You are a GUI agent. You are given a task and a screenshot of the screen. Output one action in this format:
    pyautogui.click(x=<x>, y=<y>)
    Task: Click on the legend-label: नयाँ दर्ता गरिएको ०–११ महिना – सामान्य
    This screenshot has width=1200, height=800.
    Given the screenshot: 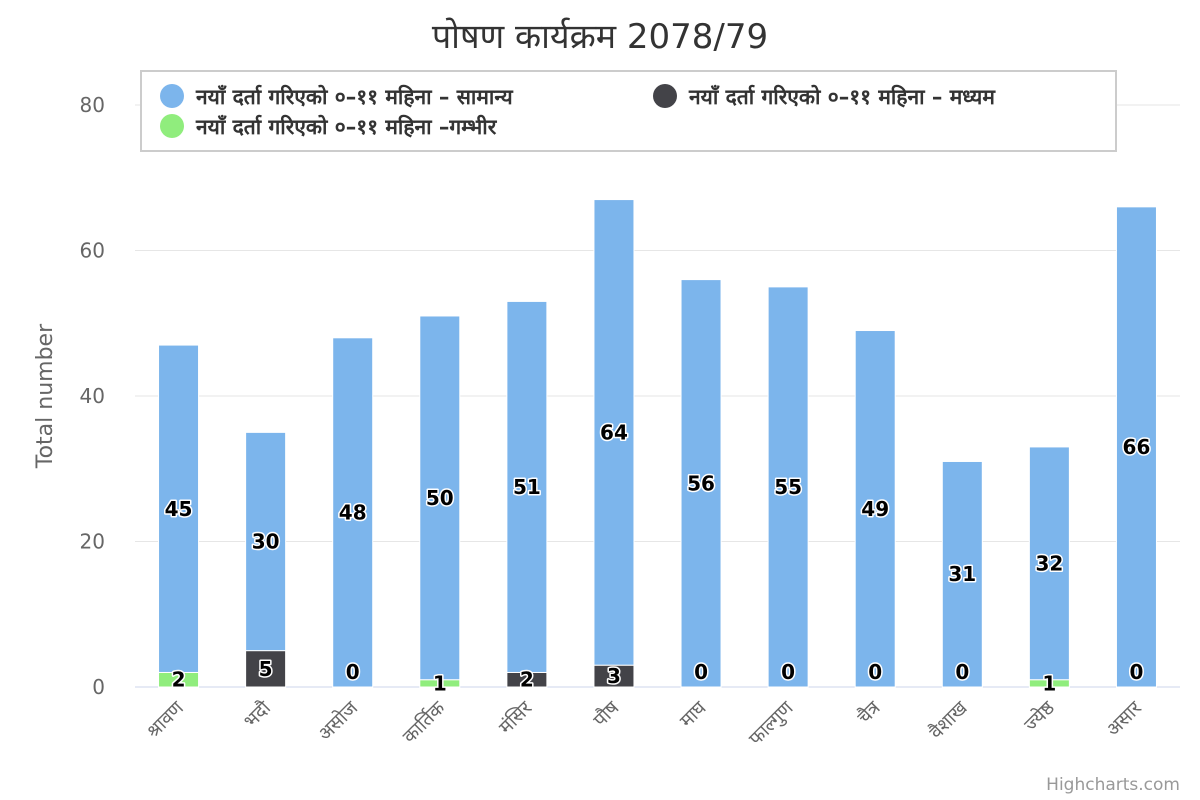 What is the action you would take?
    pyautogui.click(x=354, y=96)
    